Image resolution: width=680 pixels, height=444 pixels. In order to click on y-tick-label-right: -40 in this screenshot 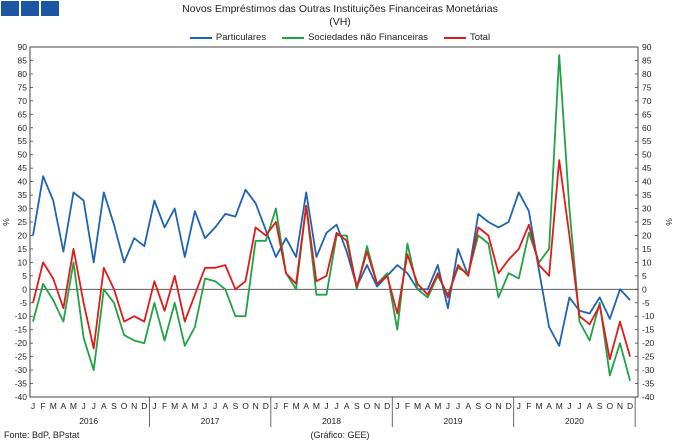, I will do `click(648, 397)`.